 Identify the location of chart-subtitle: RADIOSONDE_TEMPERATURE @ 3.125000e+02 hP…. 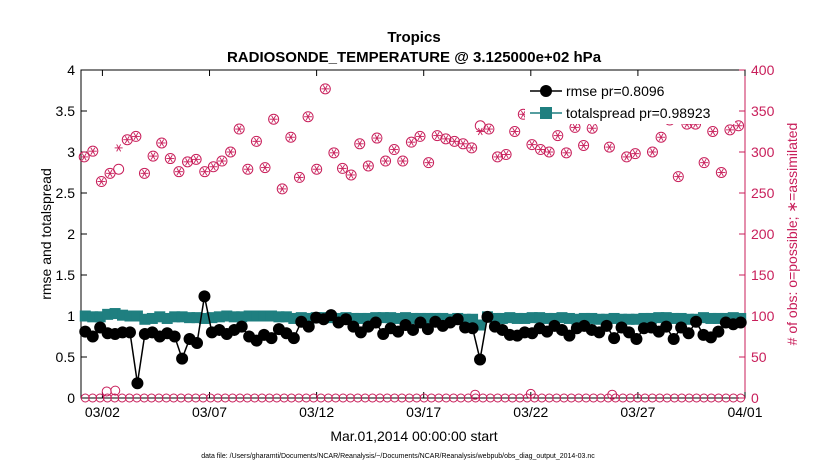
(414, 57).